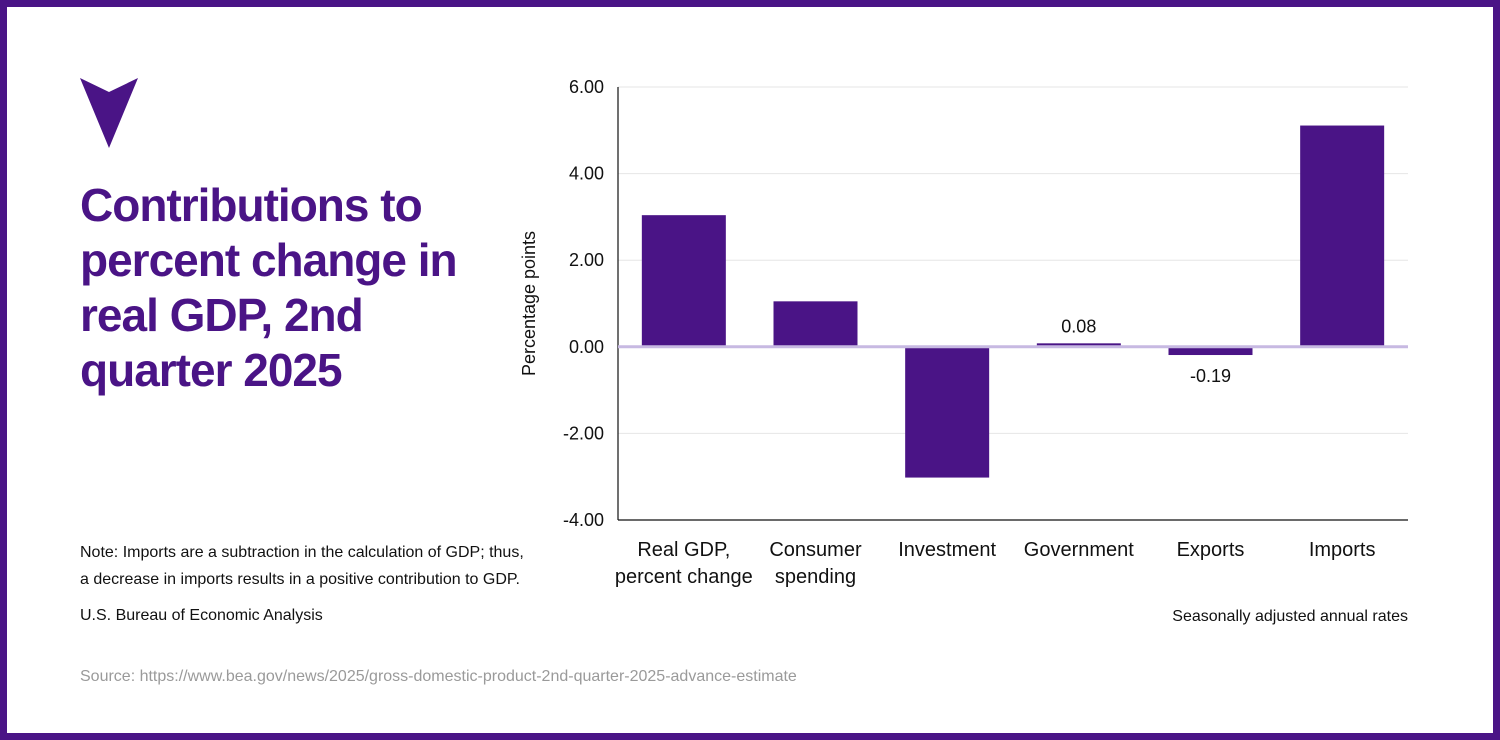 Image resolution: width=1500 pixels, height=740 pixels. I want to click on y-axis-label: Percentage points, so click(529, 303).